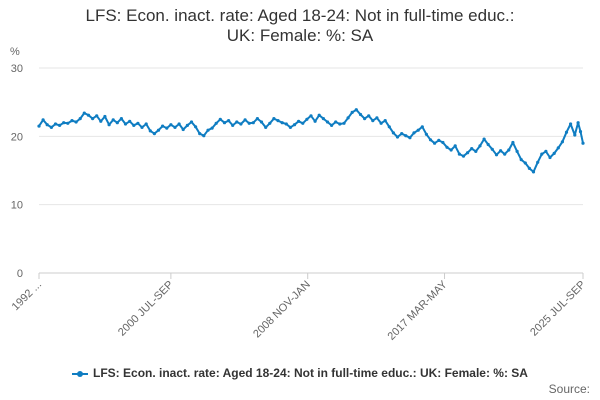 Image resolution: width=600 pixels, height=400 pixels. Describe the element at coordinates (80, 373) in the screenshot. I see `legend-line-icon` at that location.